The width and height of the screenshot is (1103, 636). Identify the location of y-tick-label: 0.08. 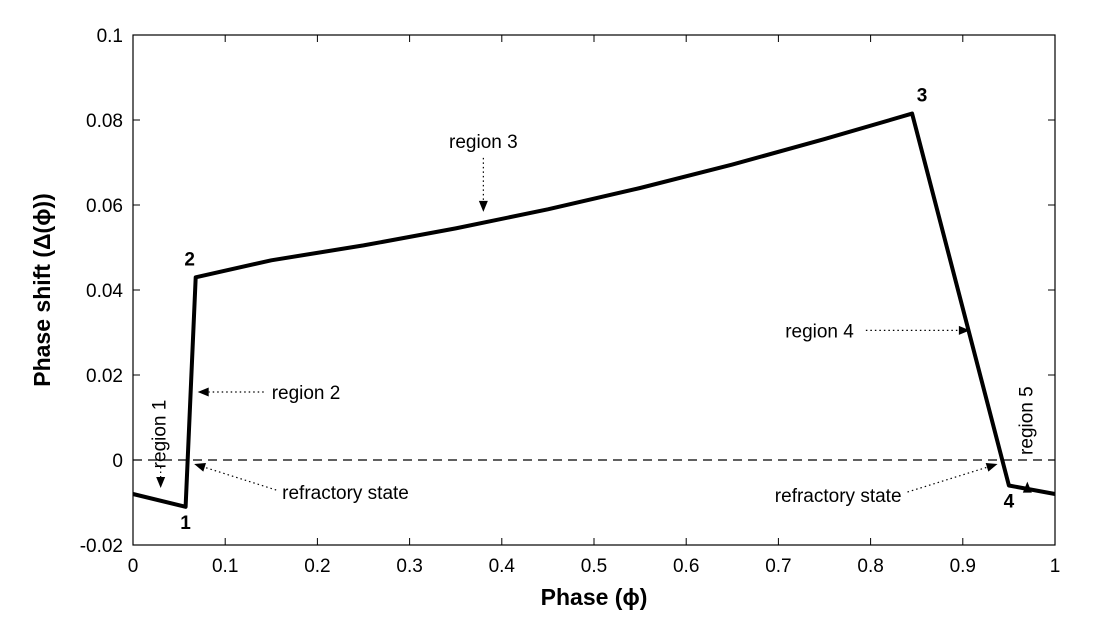
(104, 121).